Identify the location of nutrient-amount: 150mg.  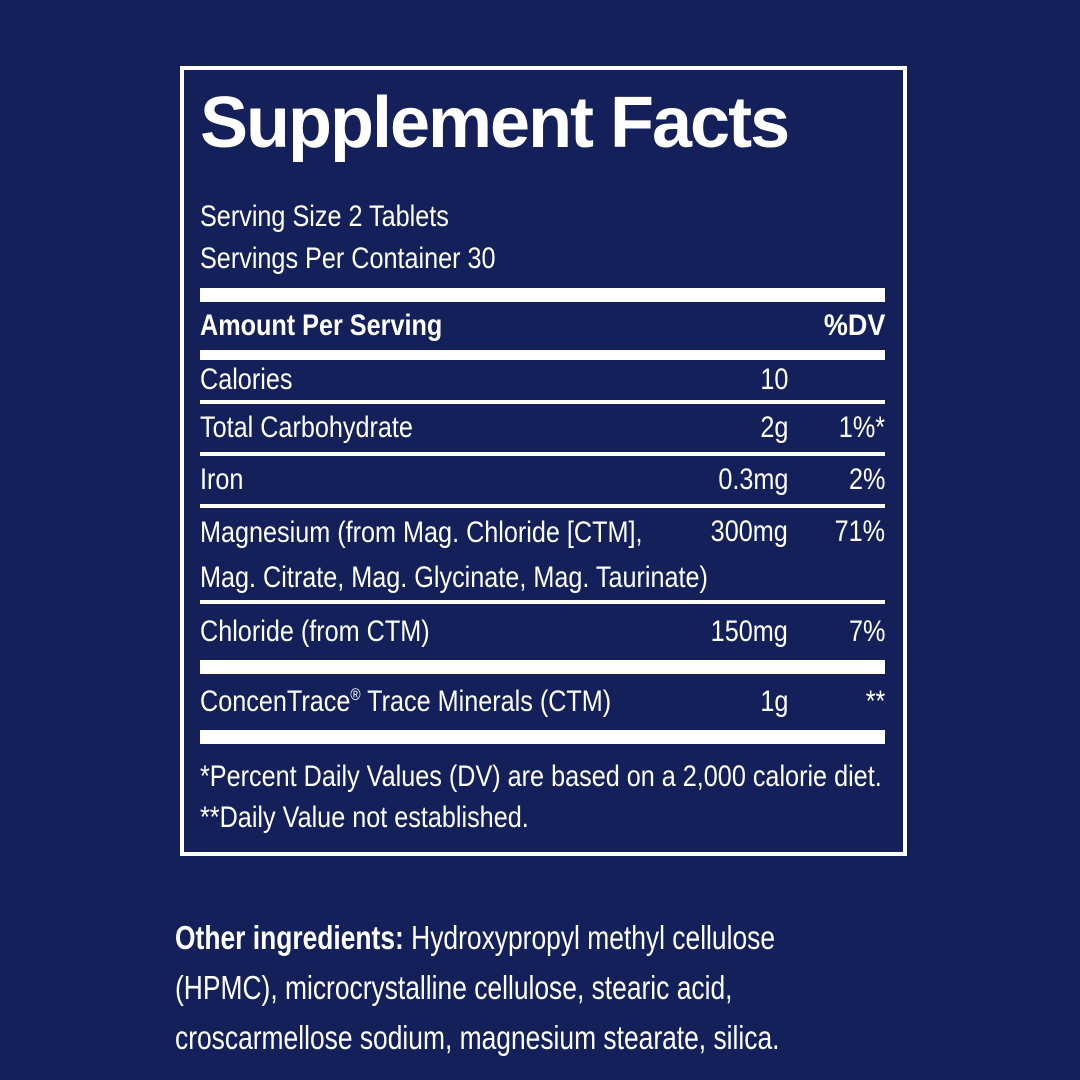
(749, 631).